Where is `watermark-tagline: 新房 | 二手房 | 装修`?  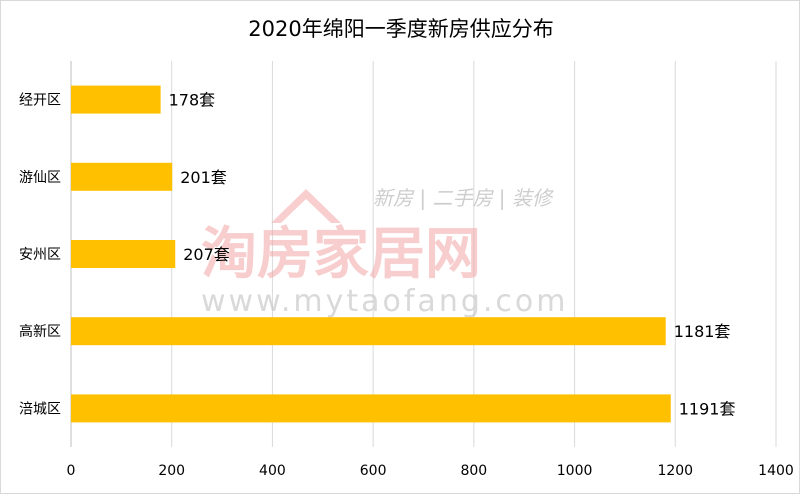
watermark-tagline: 新房 | 二手房 | 装修 is located at coordinates (464, 198).